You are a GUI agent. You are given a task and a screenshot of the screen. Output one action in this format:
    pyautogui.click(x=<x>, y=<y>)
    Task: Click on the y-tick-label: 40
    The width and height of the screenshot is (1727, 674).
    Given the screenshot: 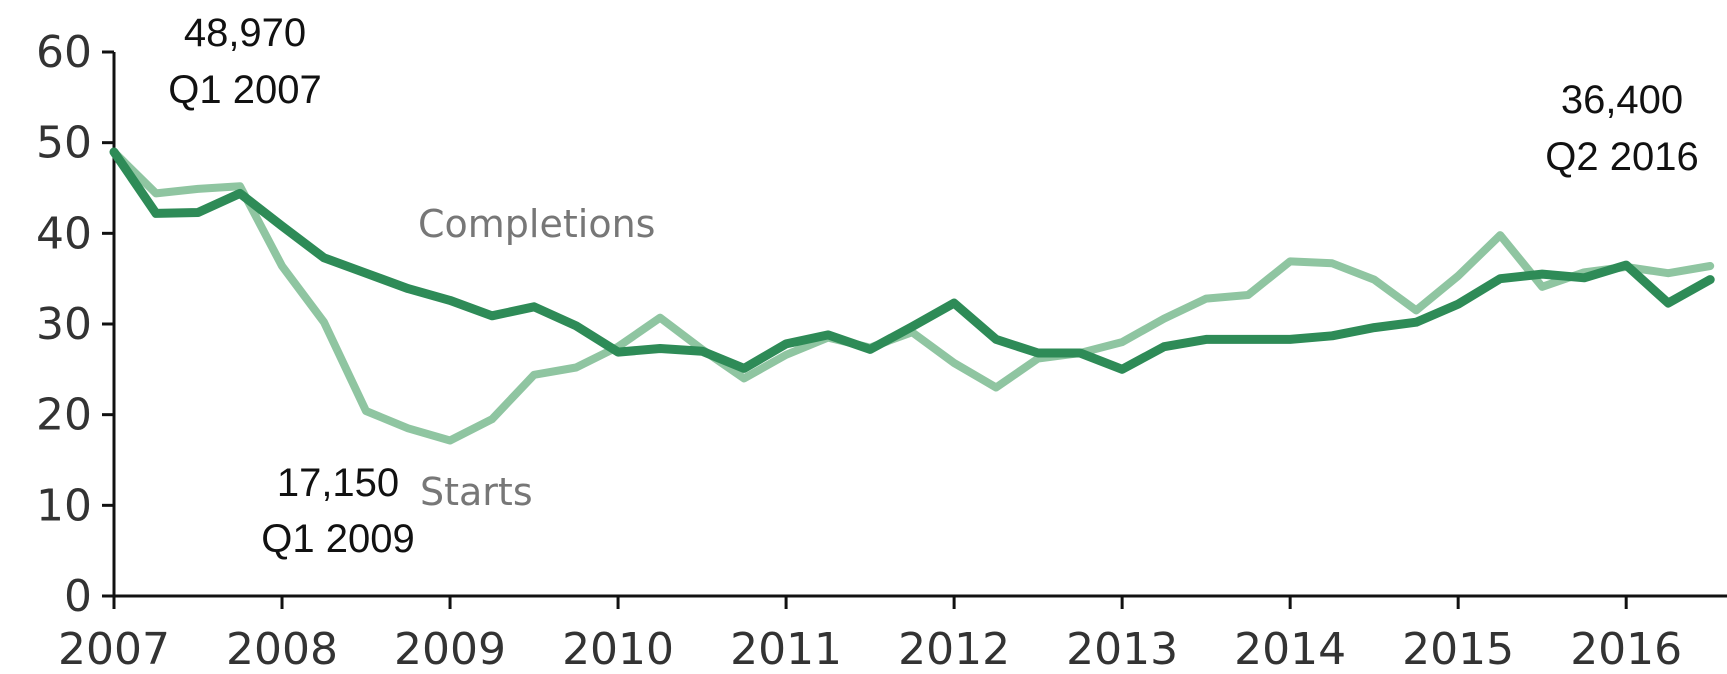 What is the action you would take?
    pyautogui.click(x=64, y=233)
    